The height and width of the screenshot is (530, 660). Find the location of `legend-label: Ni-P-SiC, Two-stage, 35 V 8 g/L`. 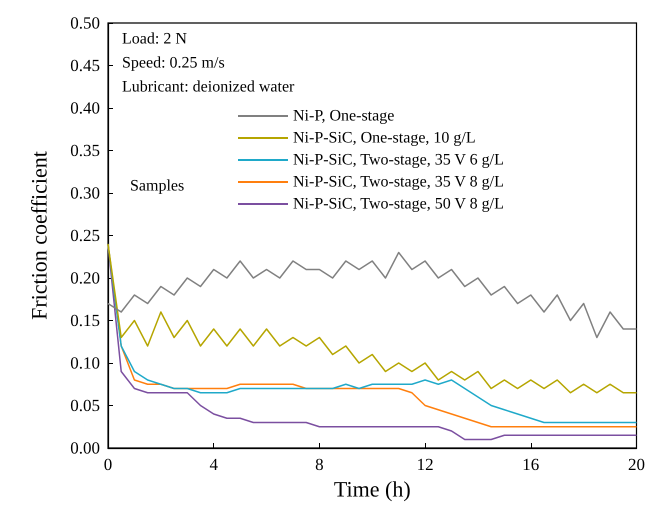

legend-label: Ni-P-SiC, Two-stage, 35 V 8 g/L is located at coordinates (398, 182).